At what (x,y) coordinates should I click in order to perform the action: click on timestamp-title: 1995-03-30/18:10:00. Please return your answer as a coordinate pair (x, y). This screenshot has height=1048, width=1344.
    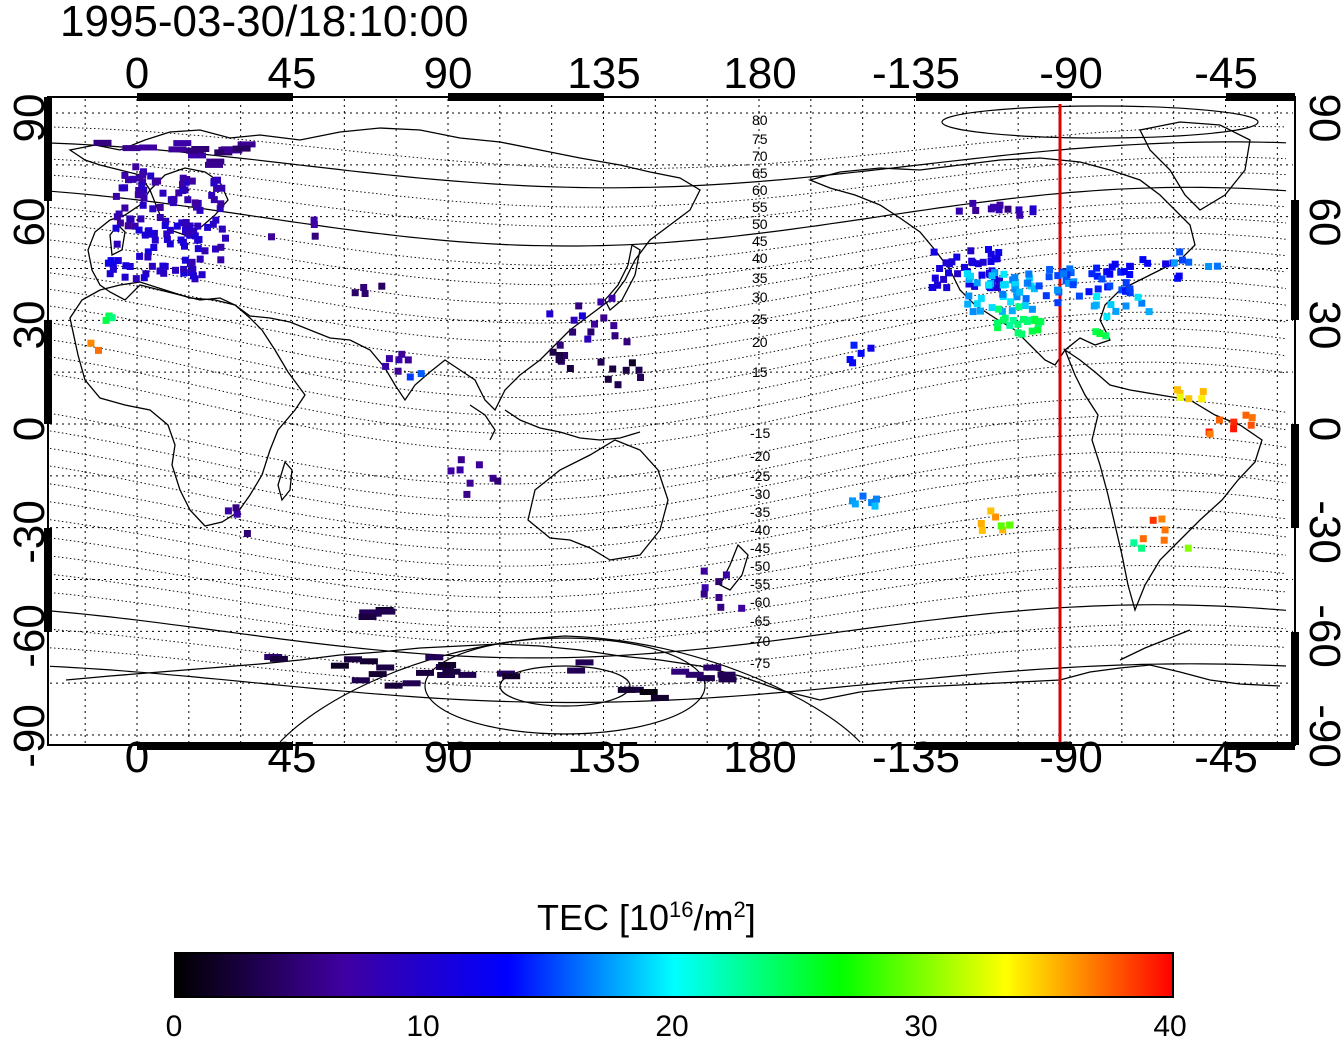
    Looking at the image, I should click on (264, 23).